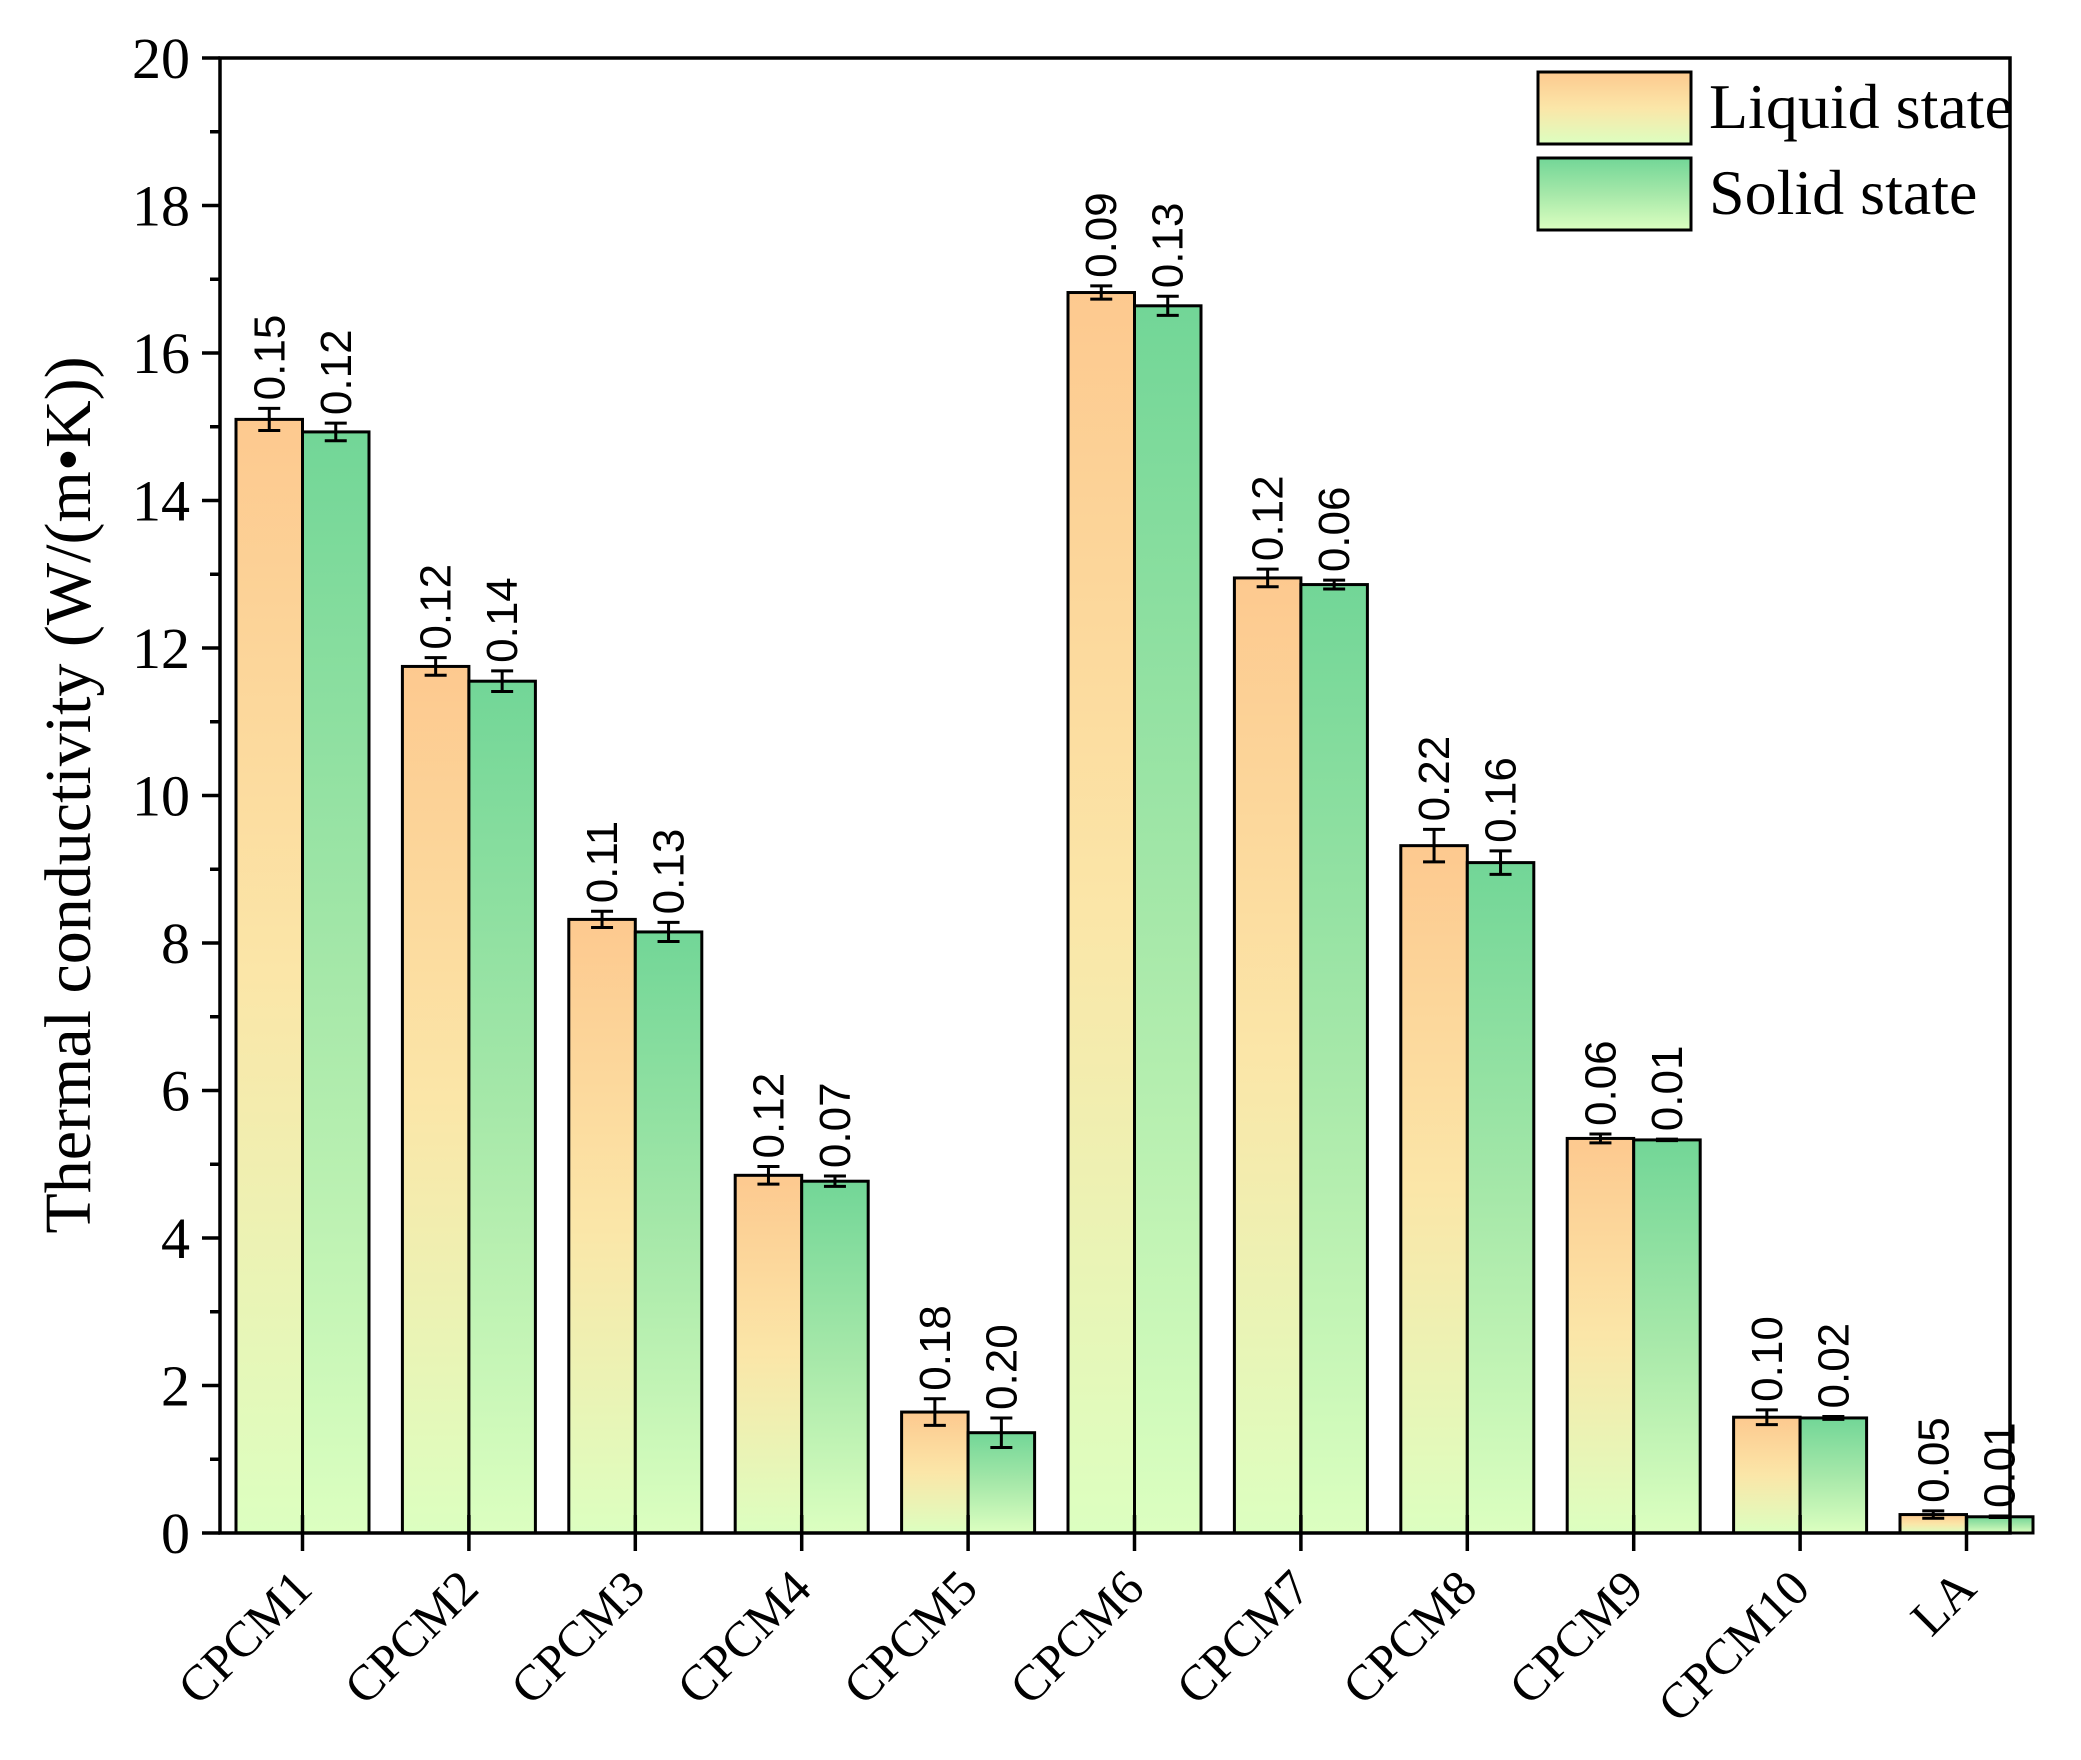  Describe the element at coordinates (1267, 1055) in the screenshot. I see `bar-liquid-cpcm7` at that location.